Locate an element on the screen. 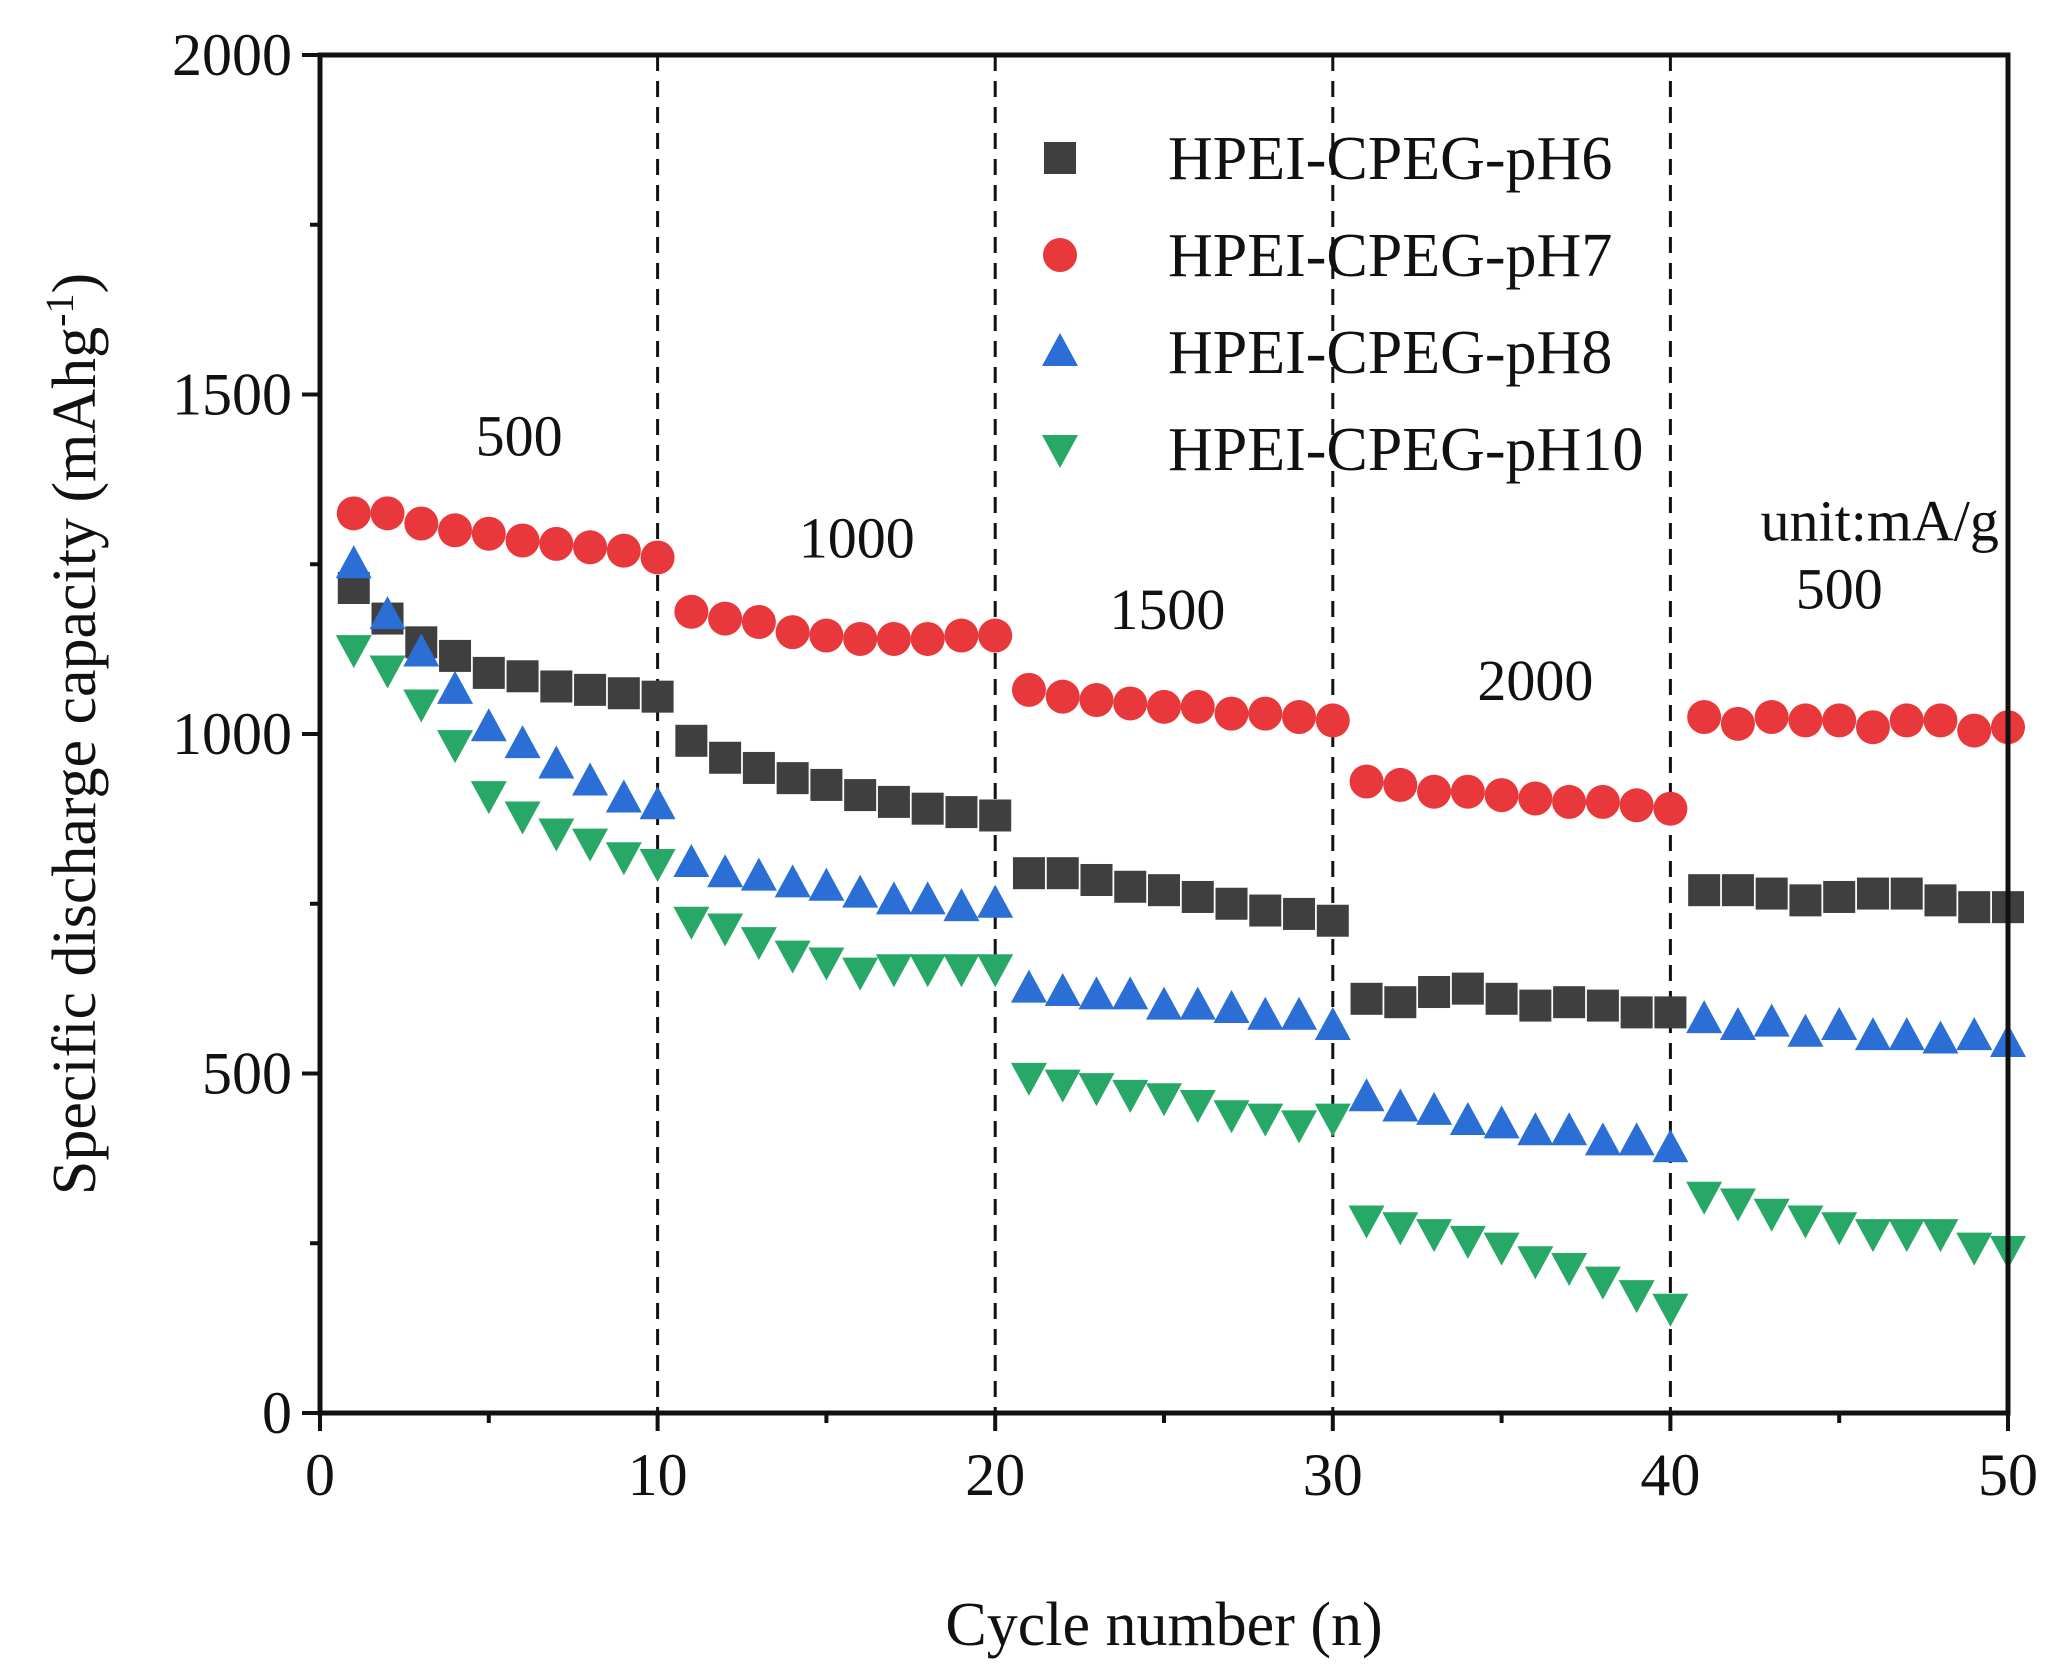  x-tick-label: 30 is located at coordinates (1333, 1475).